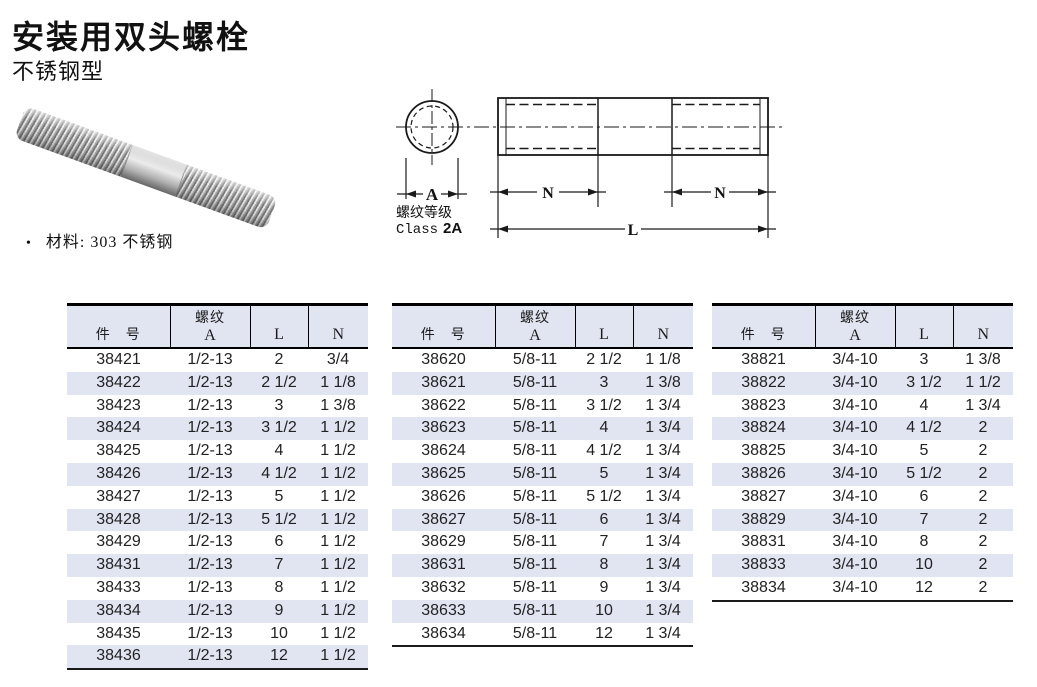  I want to click on dim-n-right-label: N, so click(720, 193).